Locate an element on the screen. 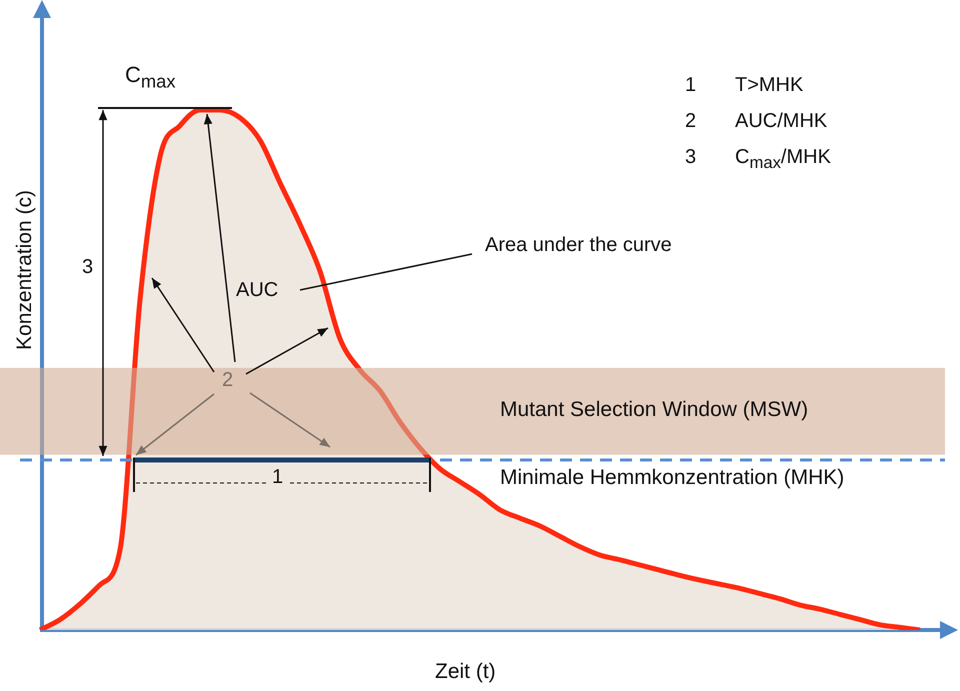 The height and width of the screenshot is (691, 960). y-axis-title: Konzentration (c) is located at coordinates (25, 270).